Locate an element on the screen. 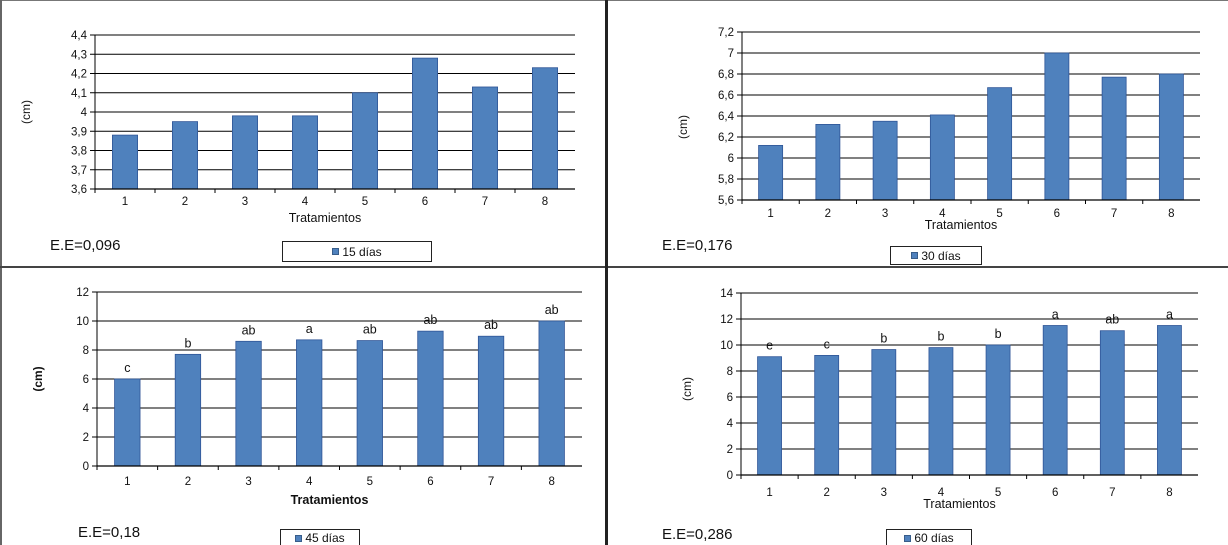 Image resolution: width=1228 pixels, height=545 pixels. y-tick-label: 4,3 is located at coordinates (79, 55).